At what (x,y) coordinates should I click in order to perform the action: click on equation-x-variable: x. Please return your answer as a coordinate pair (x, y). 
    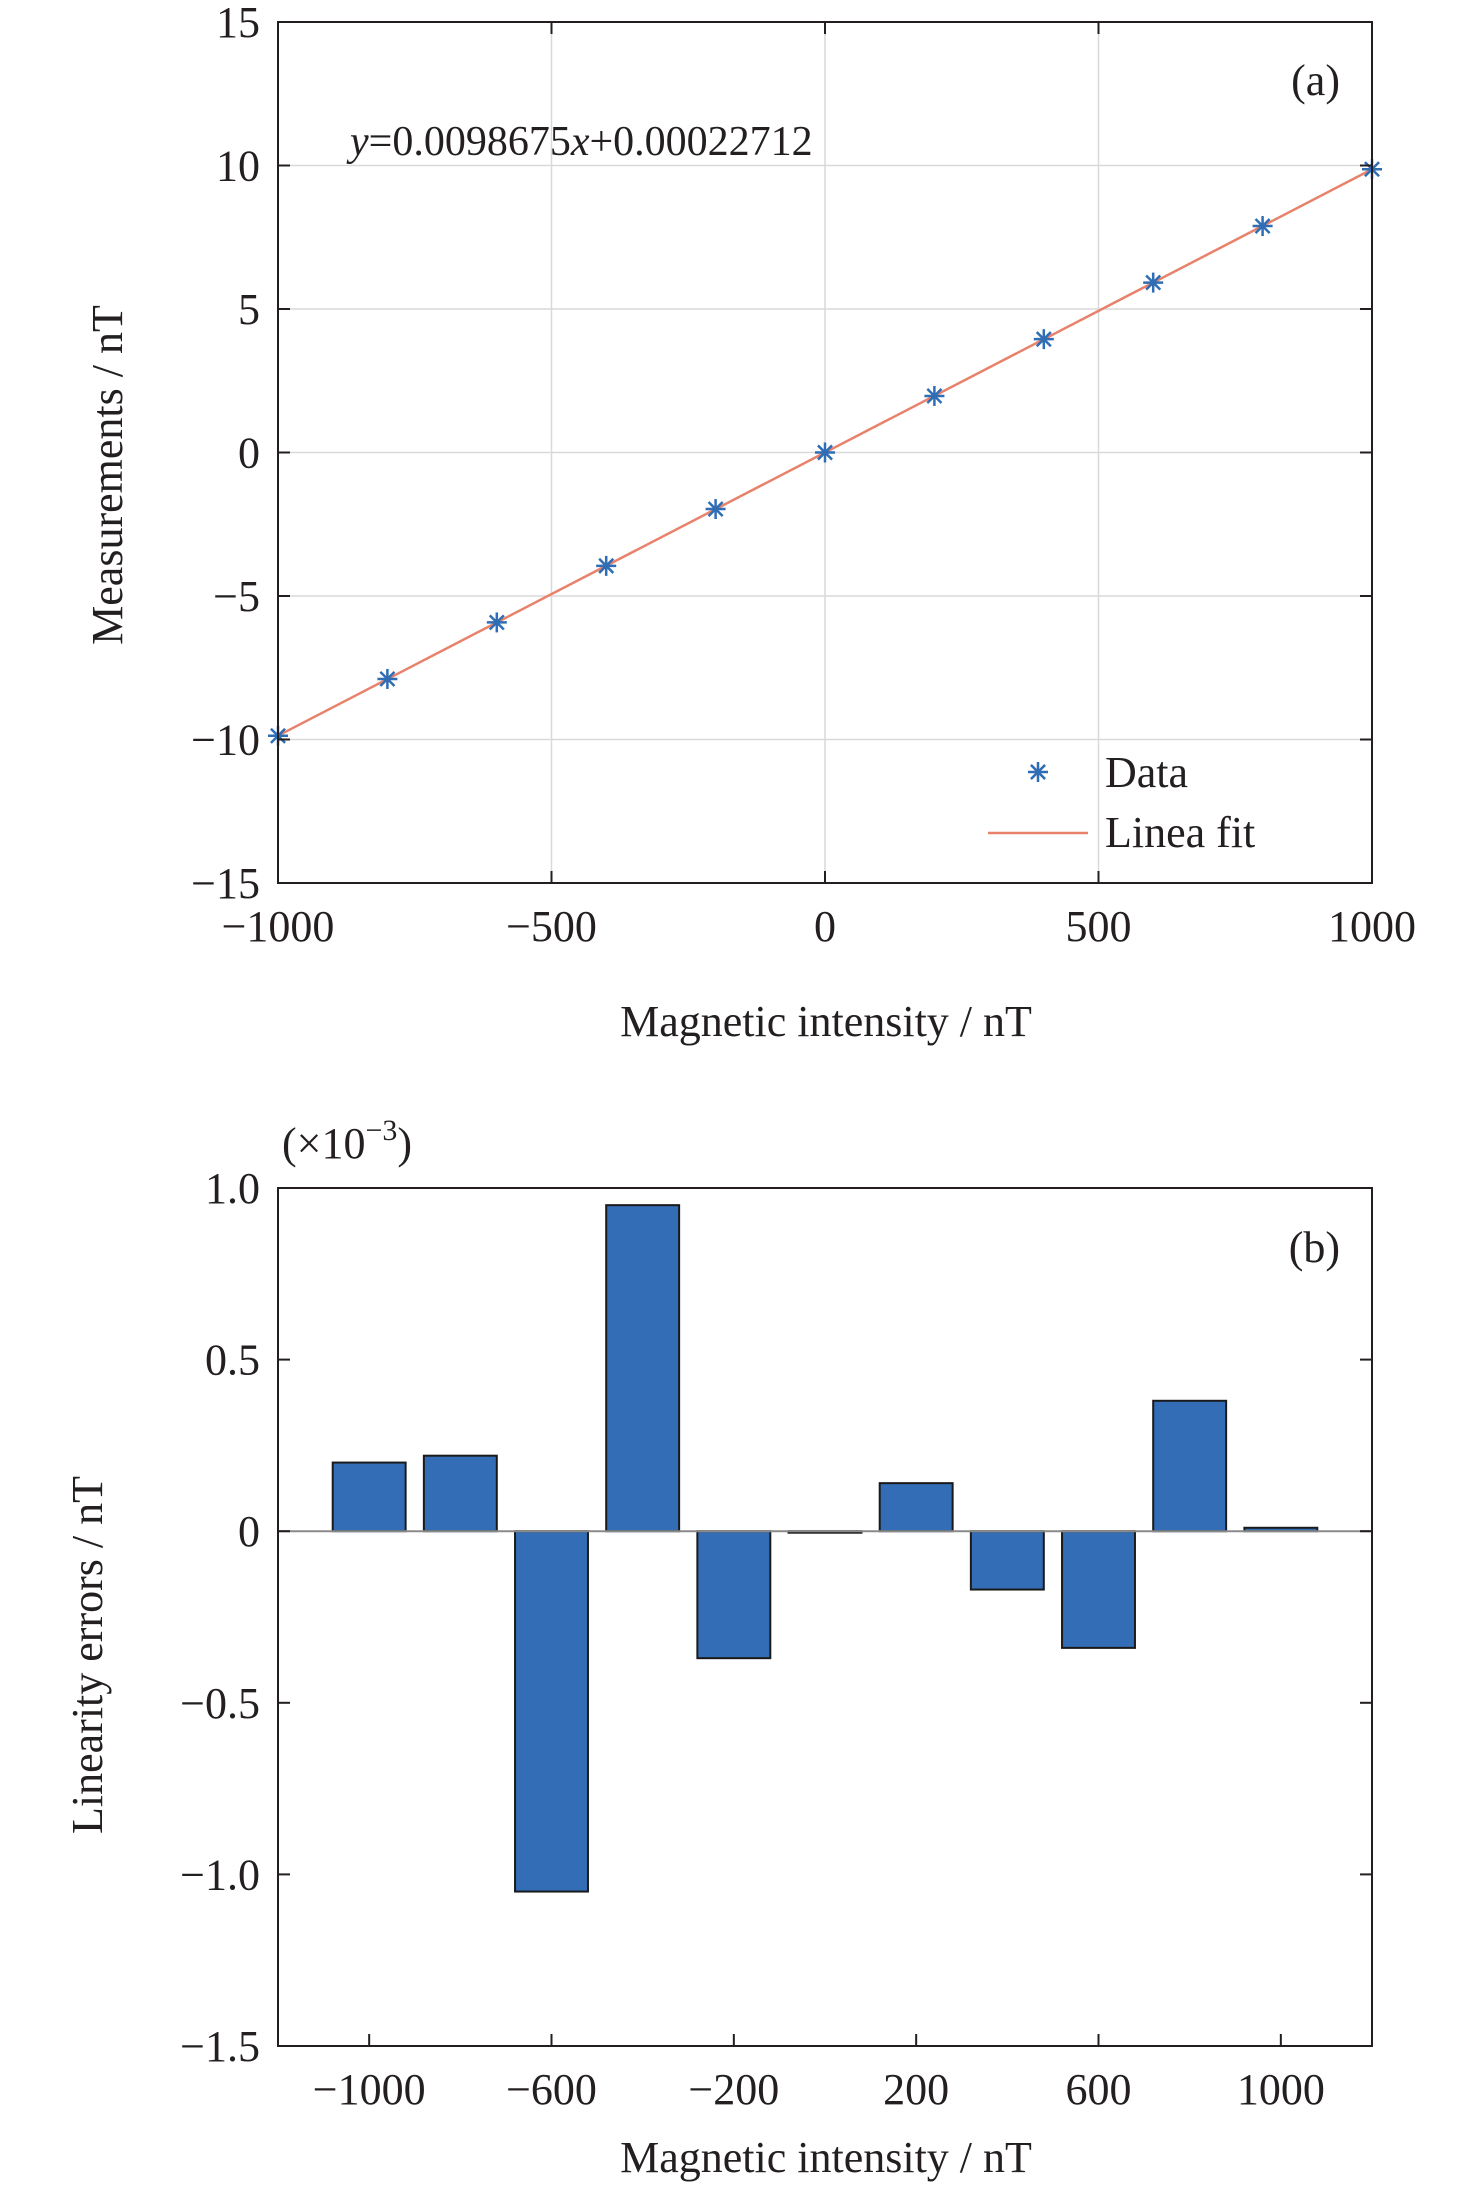
    Looking at the image, I should click on (580, 142).